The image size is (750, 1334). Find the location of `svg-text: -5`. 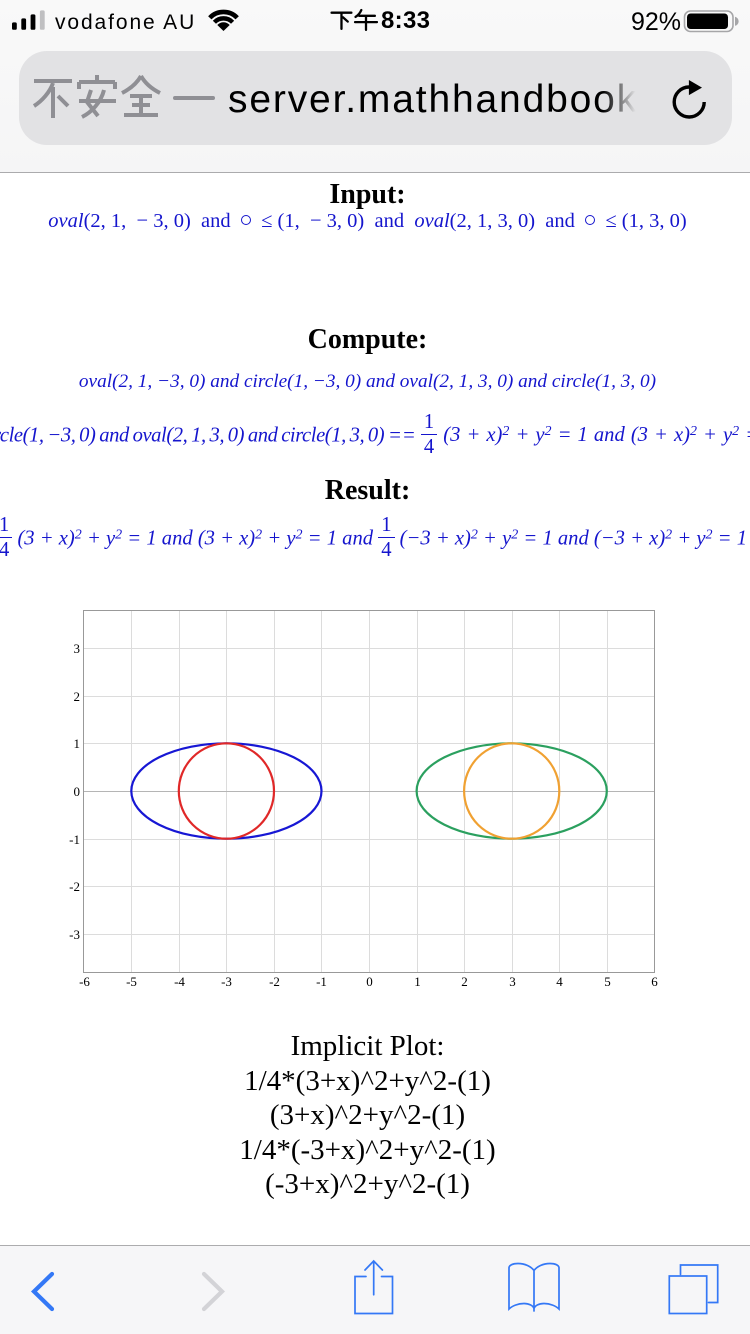

svg-text: -5 is located at coordinates (131, 981).